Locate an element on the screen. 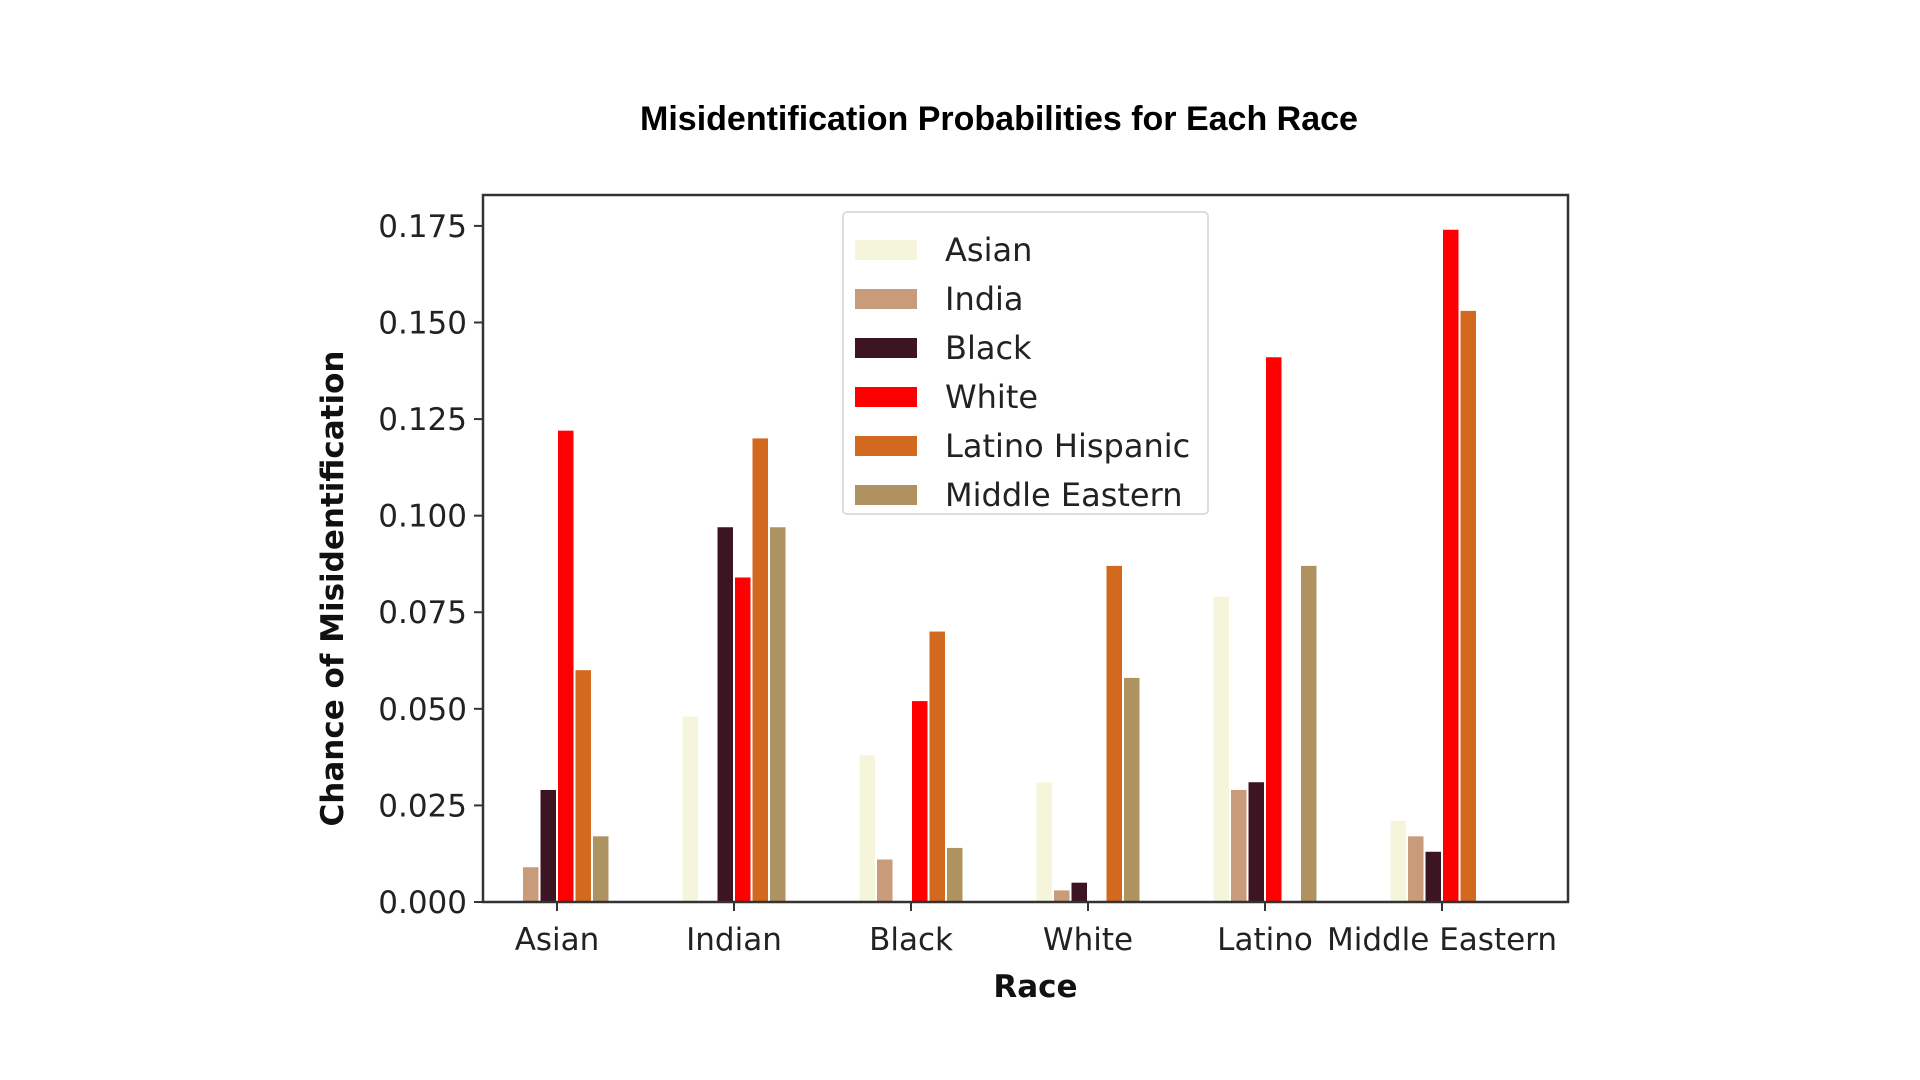  y-axis: 0.000 0.025 0.050 0.075 0.100 0.125 0.150 0.175 is located at coordinates (430, 565).